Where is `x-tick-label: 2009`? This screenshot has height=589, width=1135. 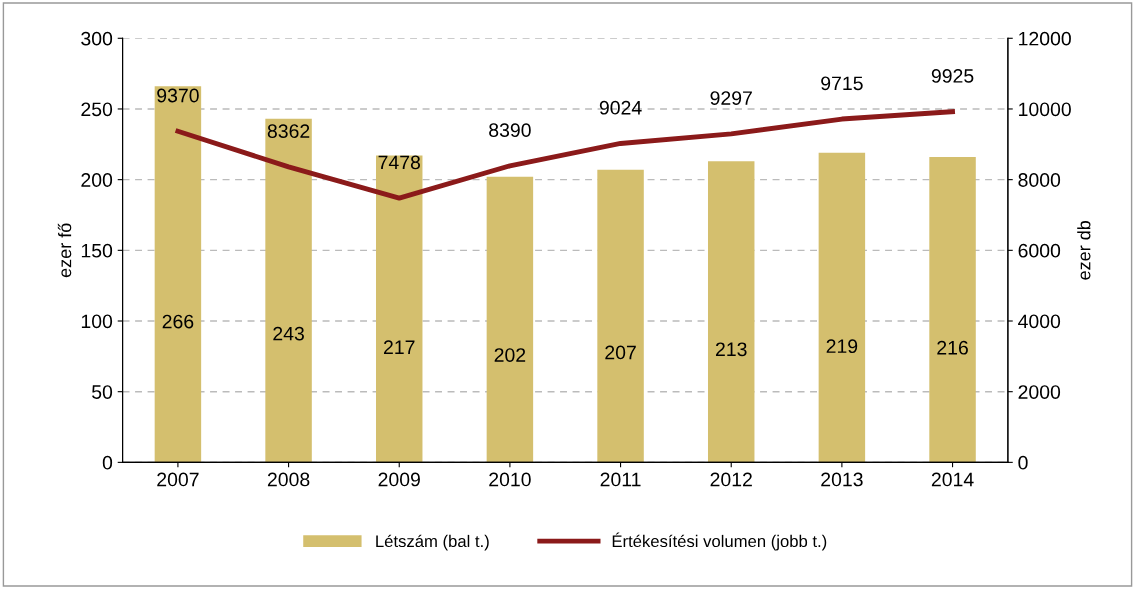
x-tick-label: 2009 is located at coordinates (399, 479).